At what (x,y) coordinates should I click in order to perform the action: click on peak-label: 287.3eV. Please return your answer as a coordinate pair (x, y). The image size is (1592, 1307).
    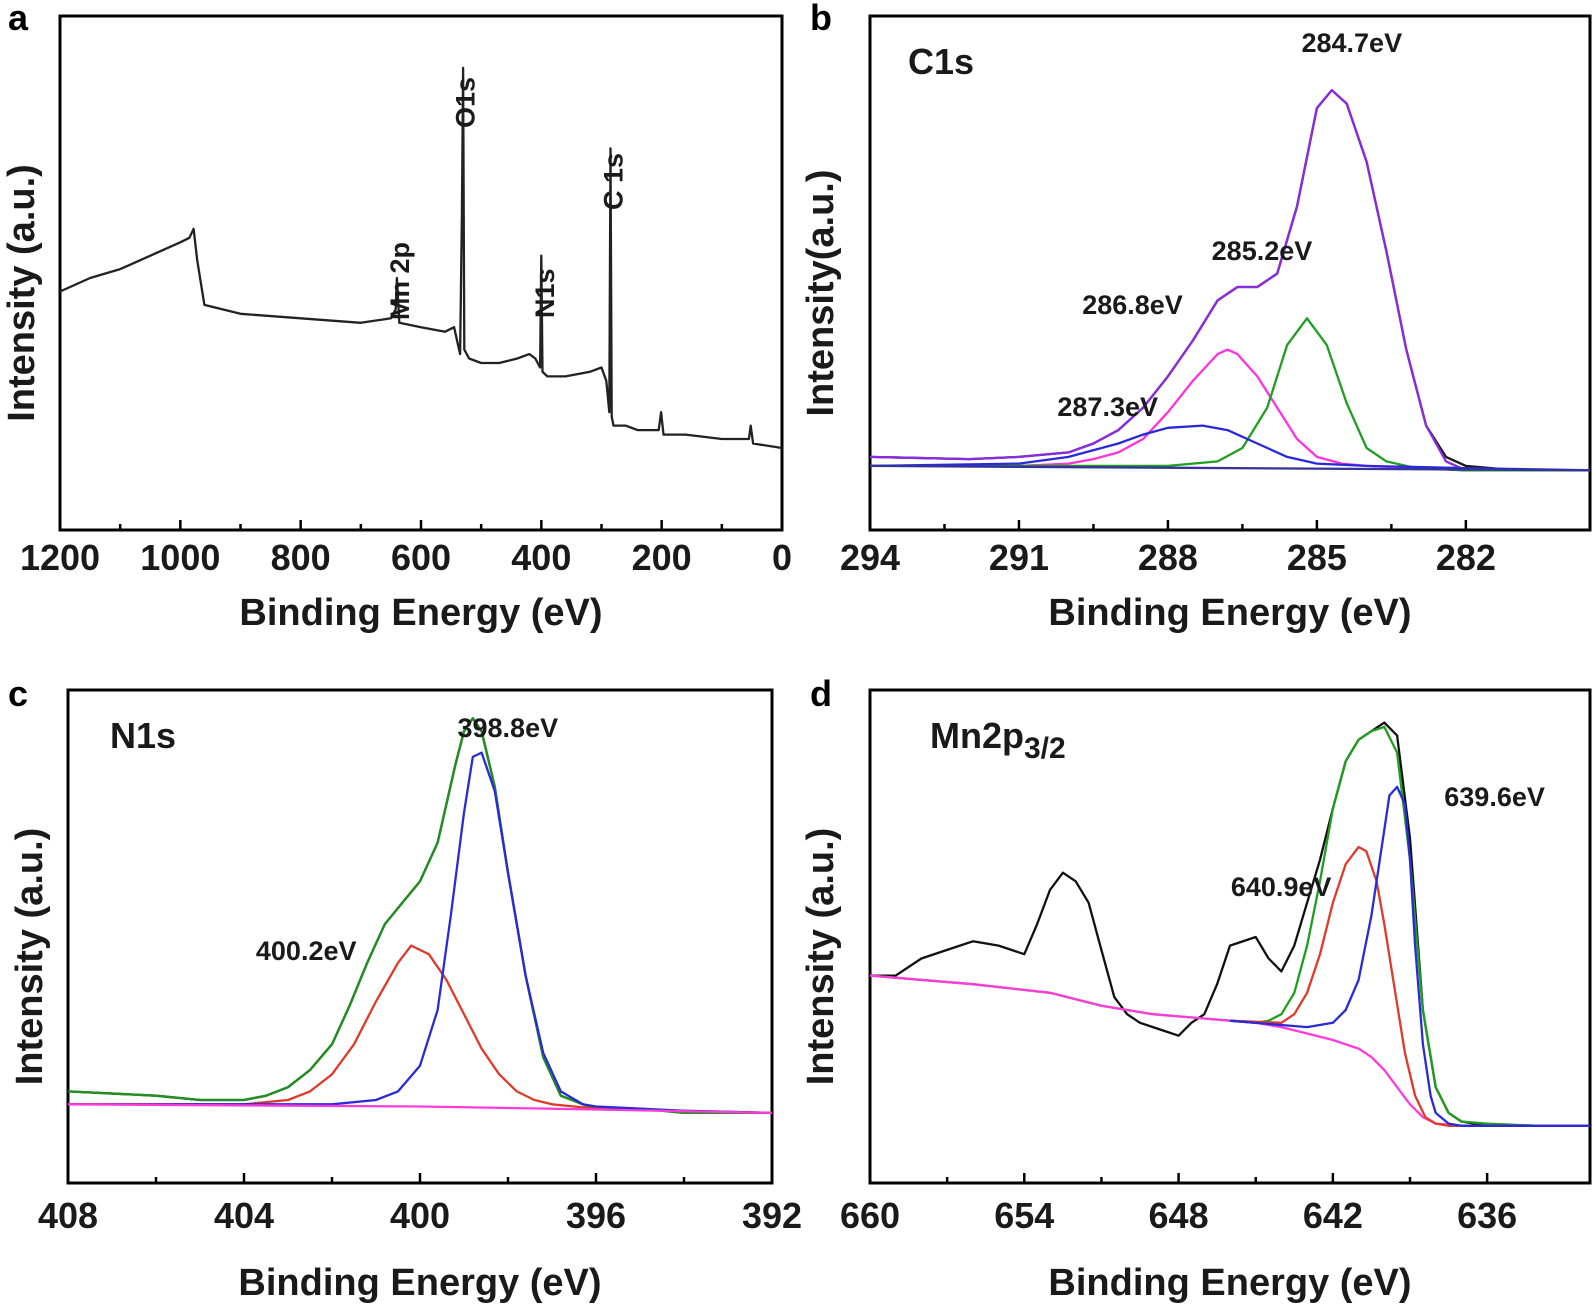
    Looking at the image, I should click on (1107, 407).